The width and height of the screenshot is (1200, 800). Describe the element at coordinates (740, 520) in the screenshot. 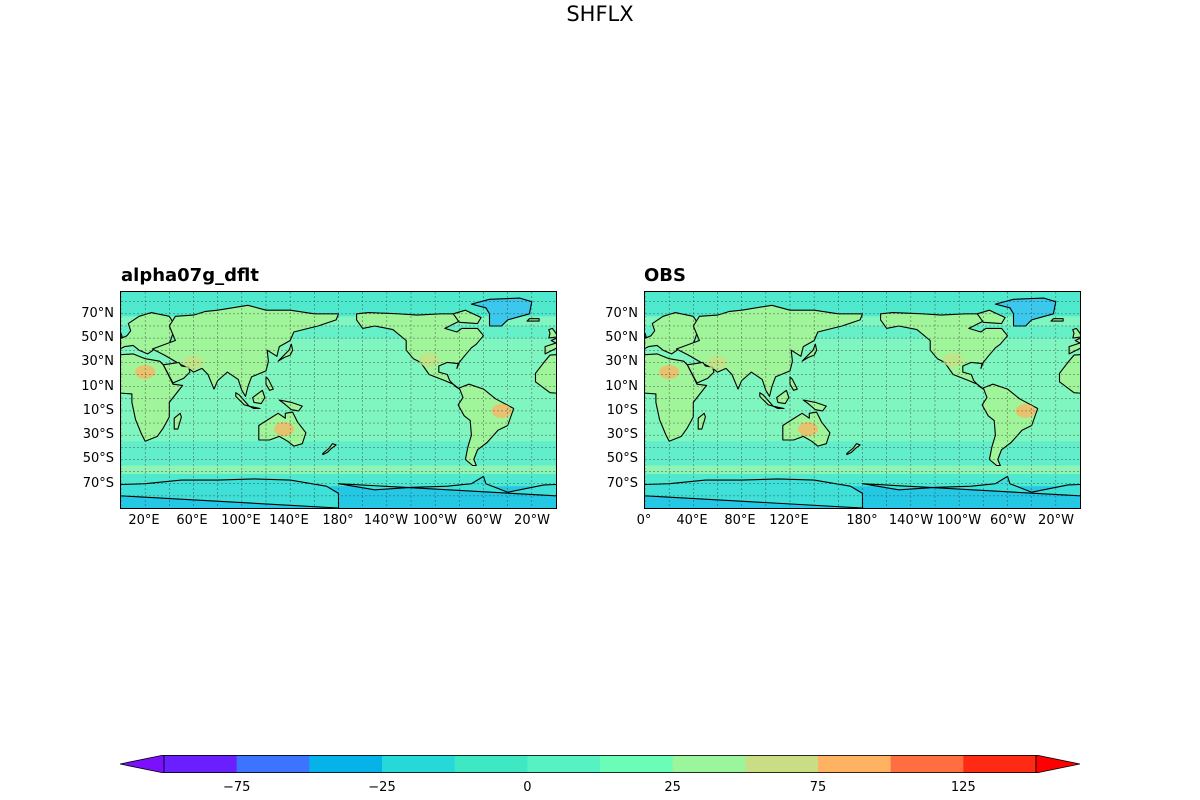

I see `lon-tick-label: 80°E` at that location.